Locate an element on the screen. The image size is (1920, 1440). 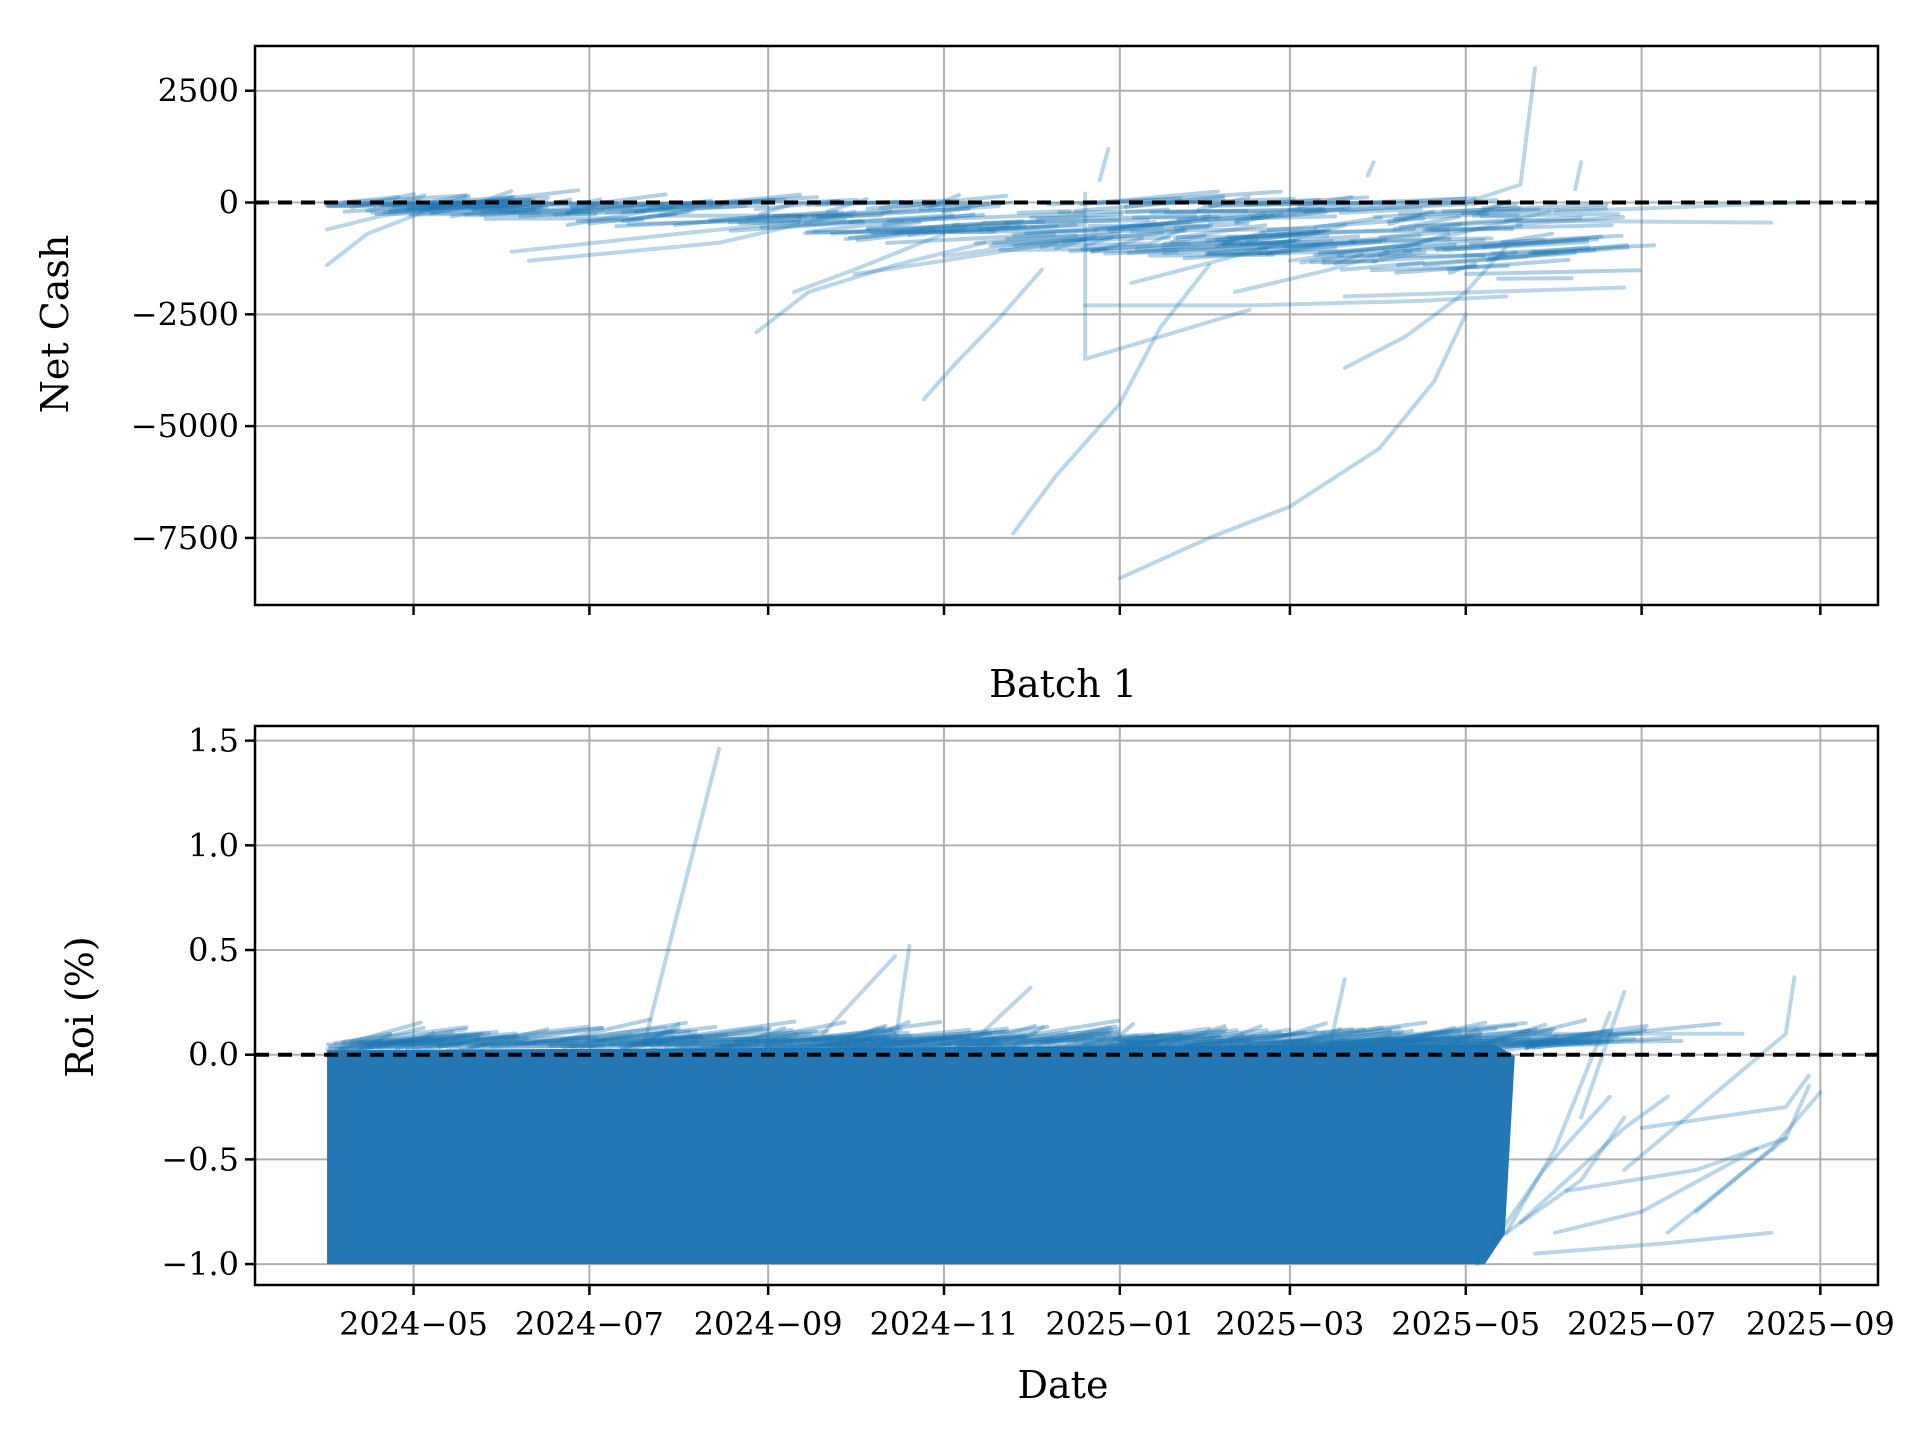
x-tick-label: 2024−05 is located at coordinates (413, 1324).